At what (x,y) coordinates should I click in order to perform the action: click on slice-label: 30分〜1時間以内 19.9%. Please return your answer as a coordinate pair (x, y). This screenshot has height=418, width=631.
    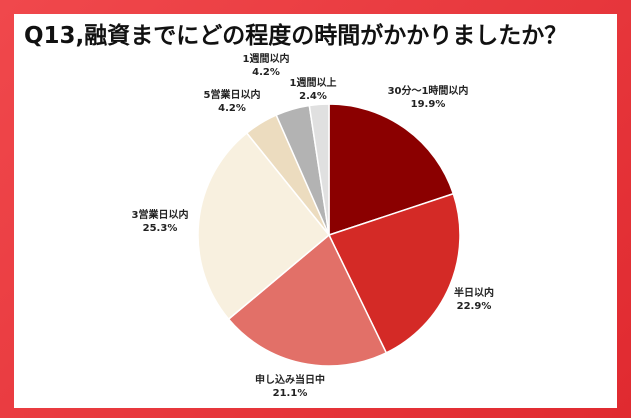
    Looking at the image, I should click on (428, 97).